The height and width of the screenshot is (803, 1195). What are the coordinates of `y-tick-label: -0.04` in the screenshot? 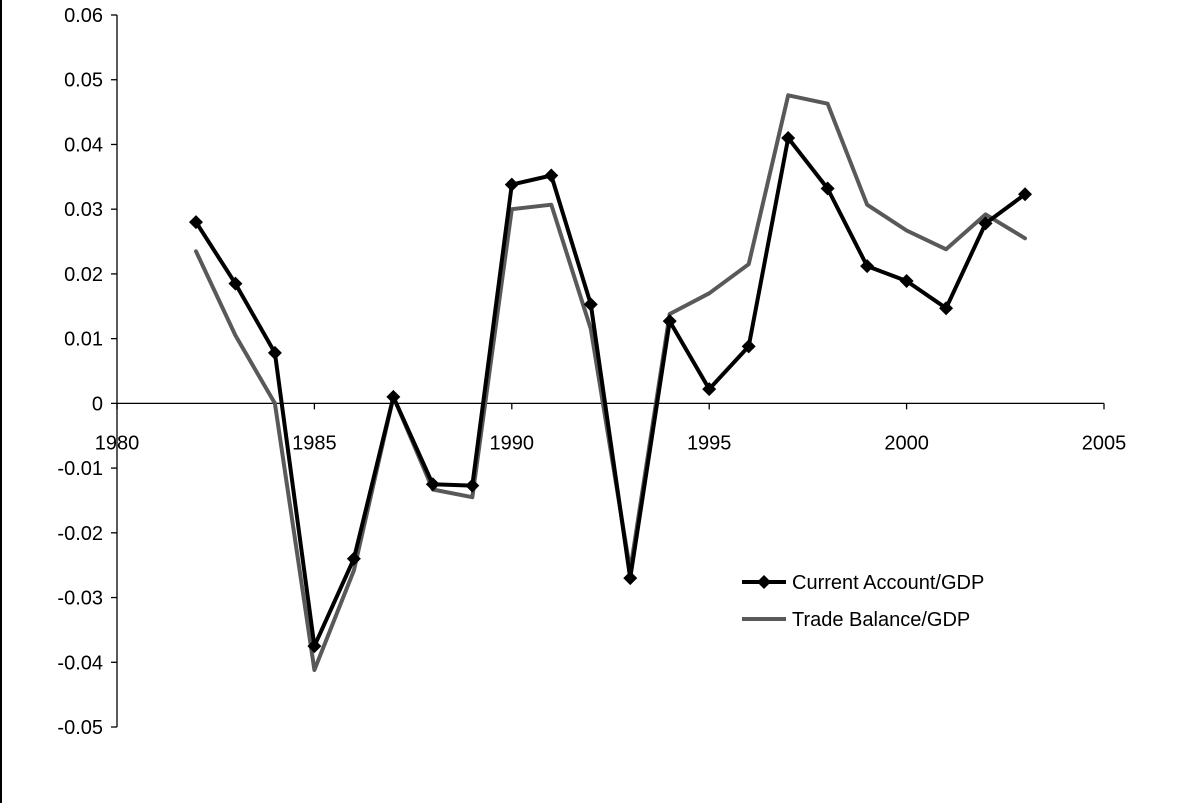 It's located at (80, 663).